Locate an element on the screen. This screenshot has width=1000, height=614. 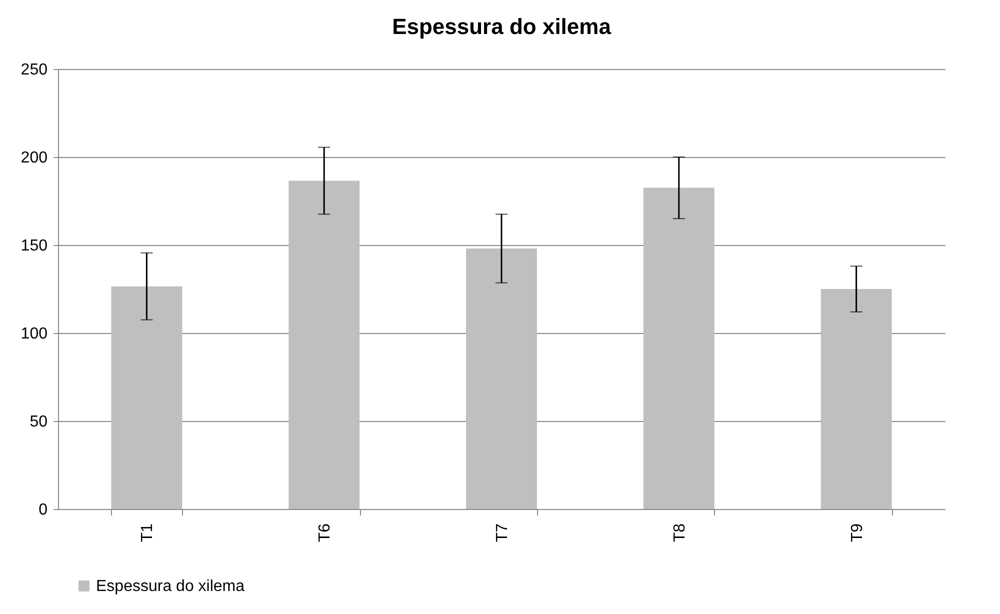
y-tick-label: 0 is located at coordinates (43, 510).